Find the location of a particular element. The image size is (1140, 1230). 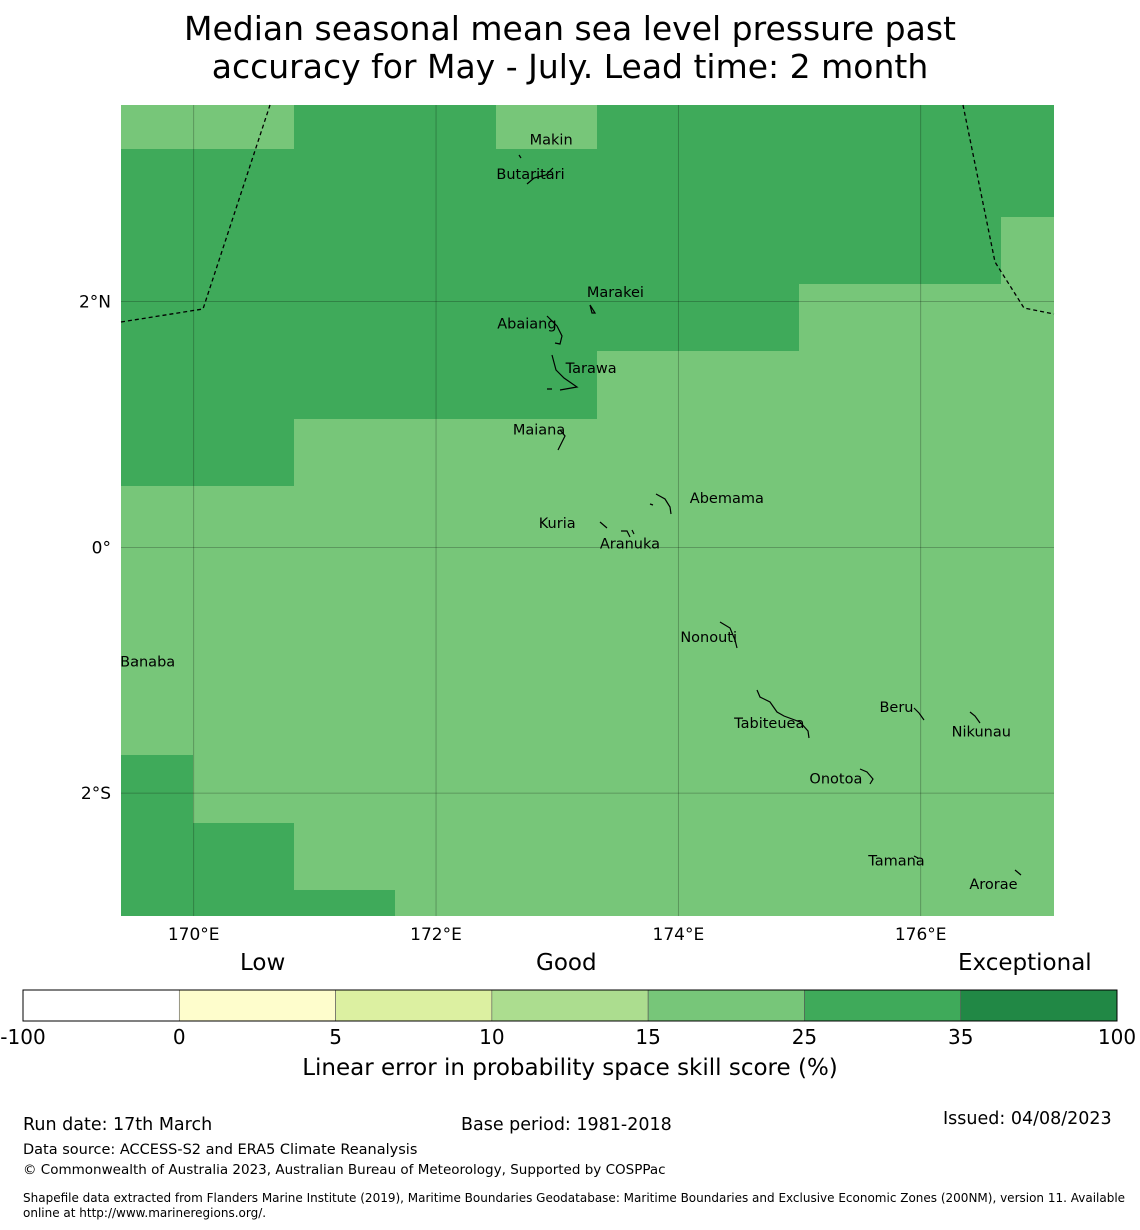

colorbar is located at coordinates (570, 1005).